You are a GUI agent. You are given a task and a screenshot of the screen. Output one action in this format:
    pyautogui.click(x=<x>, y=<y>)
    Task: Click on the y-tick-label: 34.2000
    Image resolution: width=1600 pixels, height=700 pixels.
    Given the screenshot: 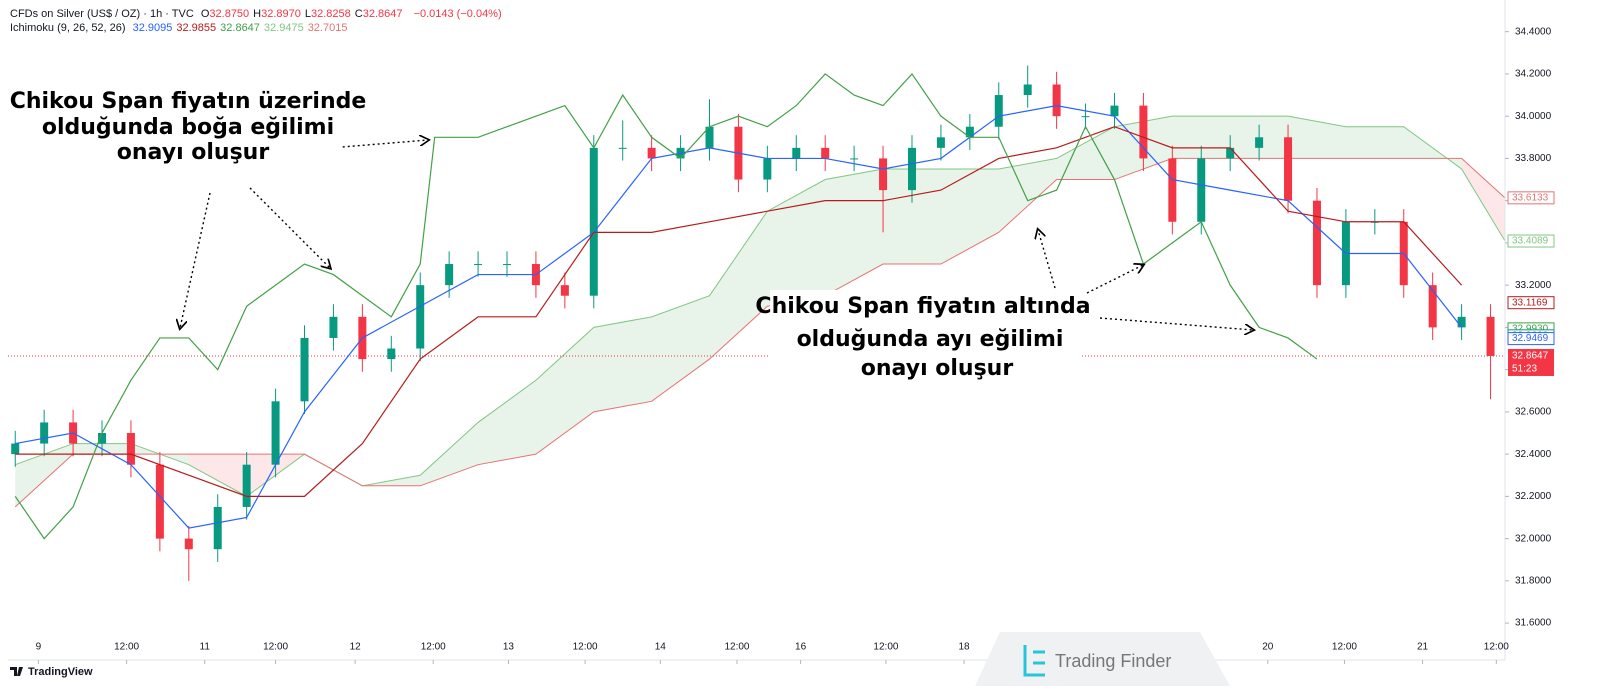 What is the action you would take?
    pyautogui.click(x=1533, y=74)
    